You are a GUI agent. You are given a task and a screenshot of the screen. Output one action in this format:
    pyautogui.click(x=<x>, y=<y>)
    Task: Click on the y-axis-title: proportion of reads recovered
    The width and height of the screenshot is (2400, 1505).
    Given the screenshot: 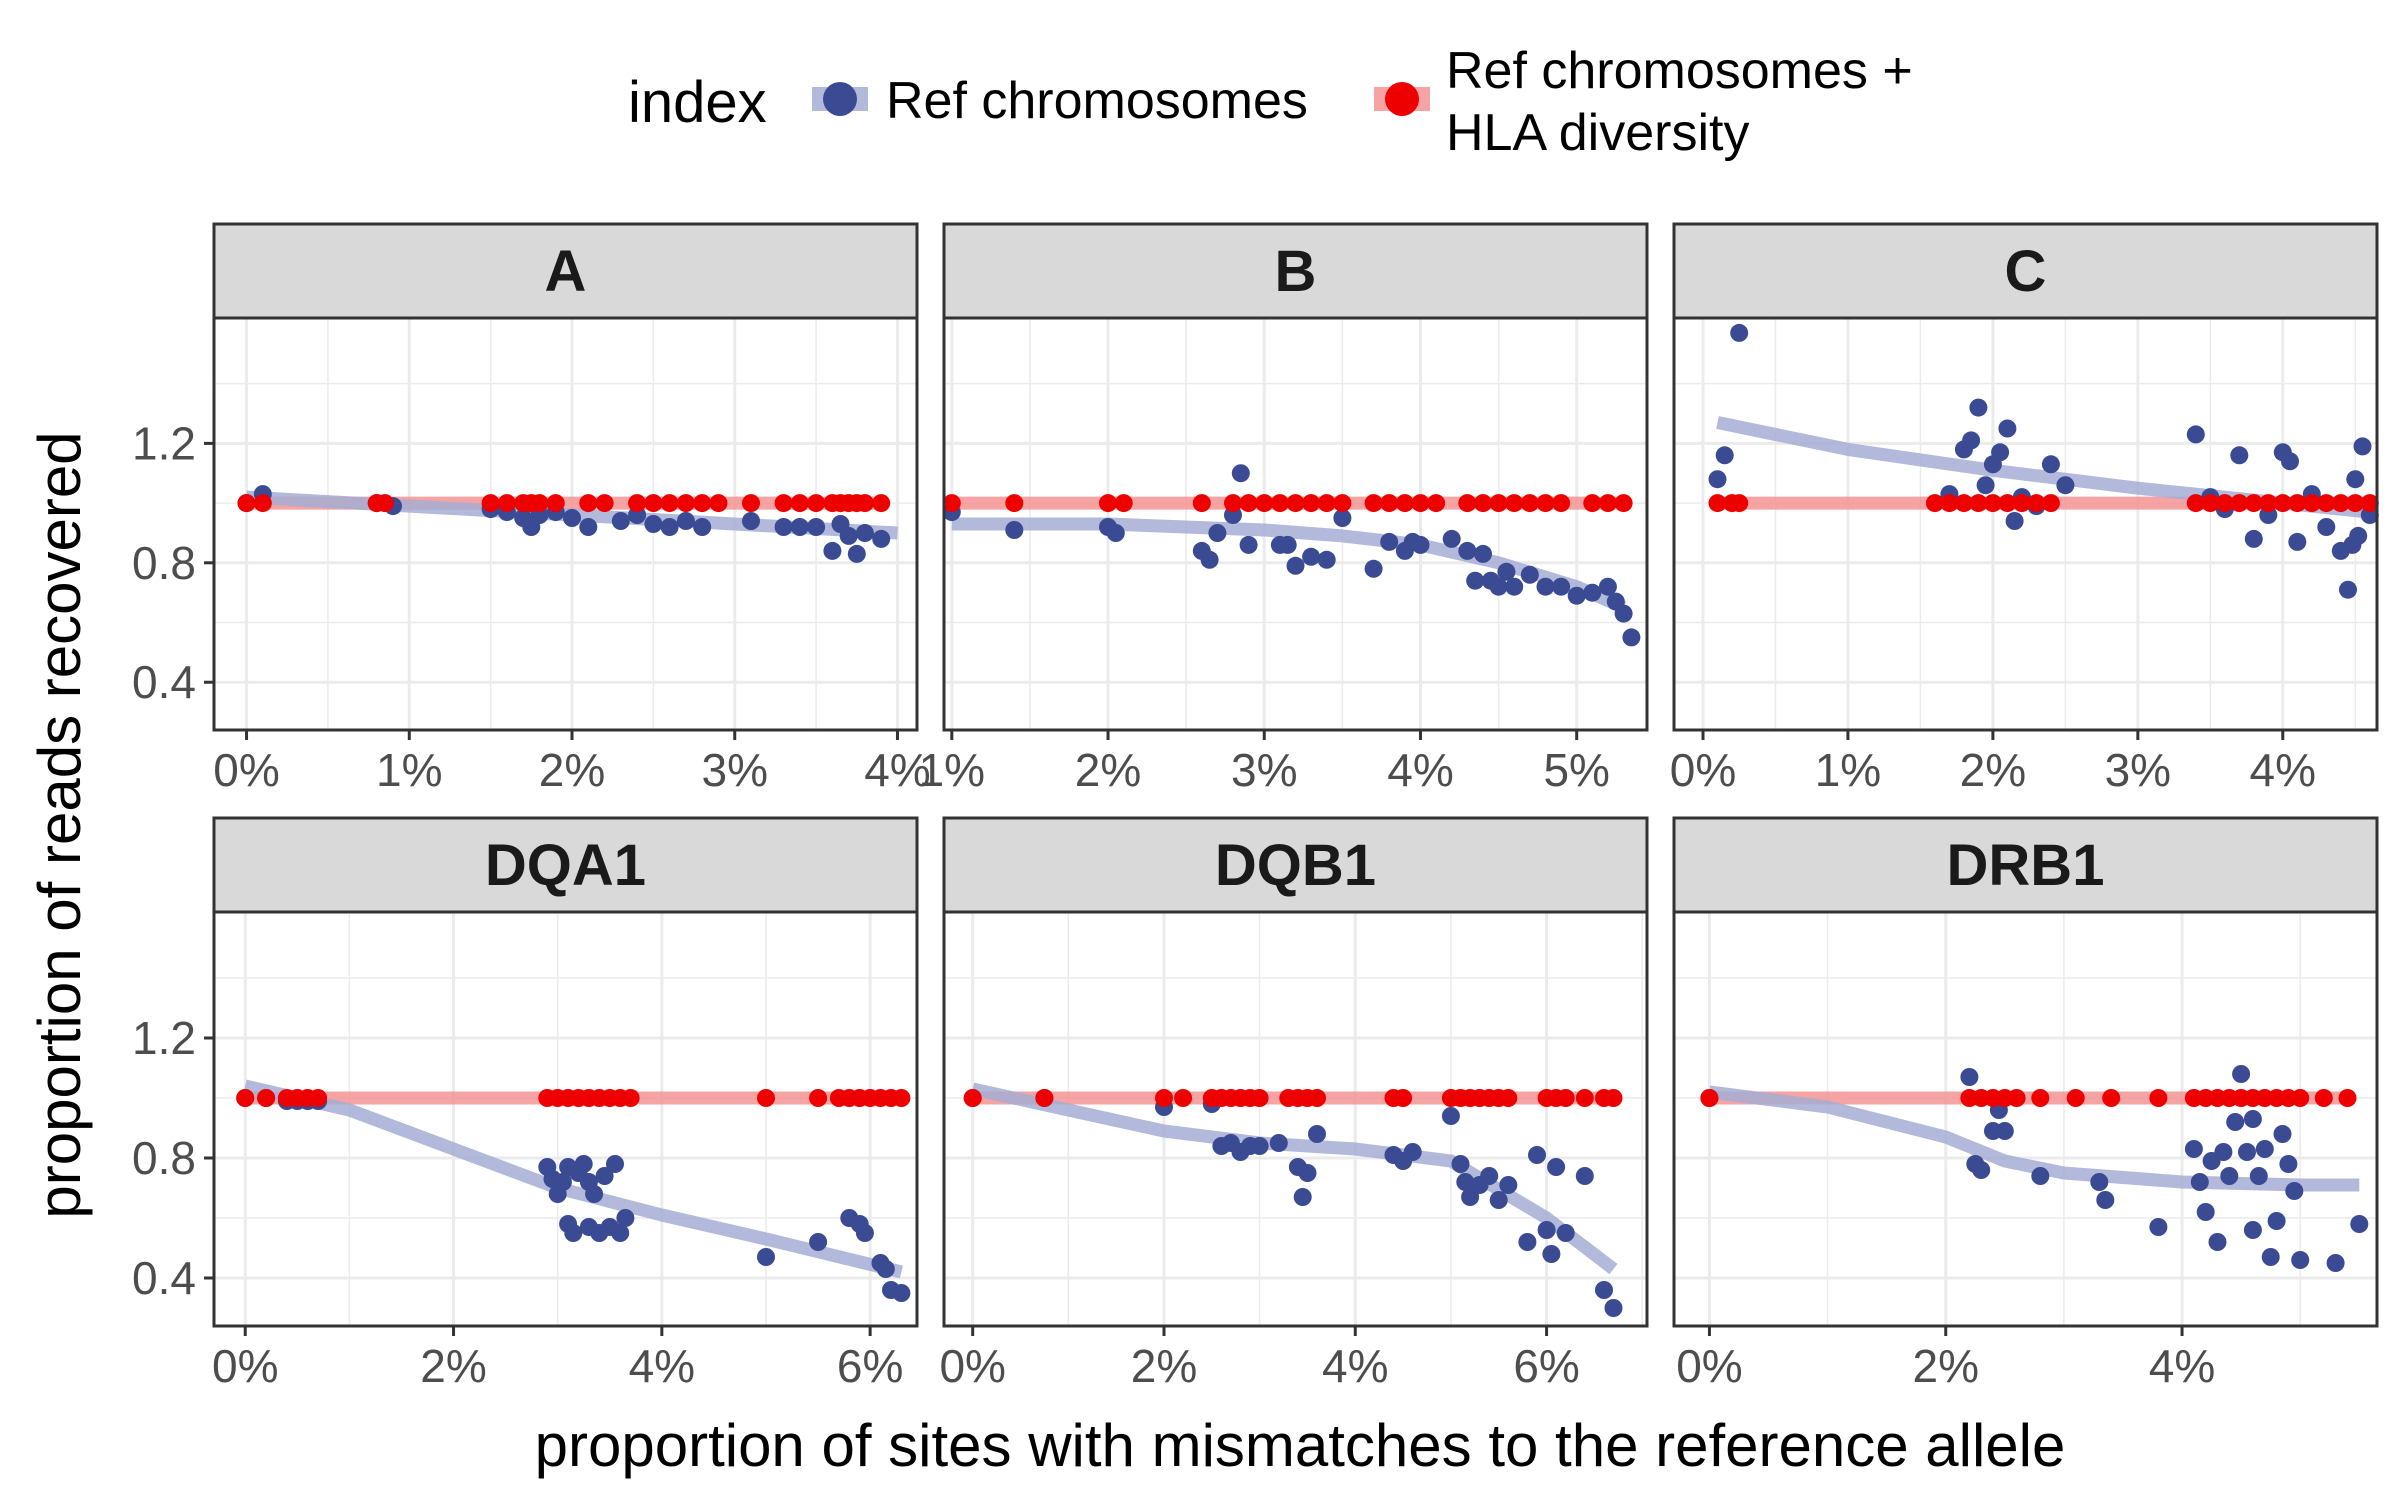 What is the action you would take?
    pyautogui.click(x=59, y=824)
    